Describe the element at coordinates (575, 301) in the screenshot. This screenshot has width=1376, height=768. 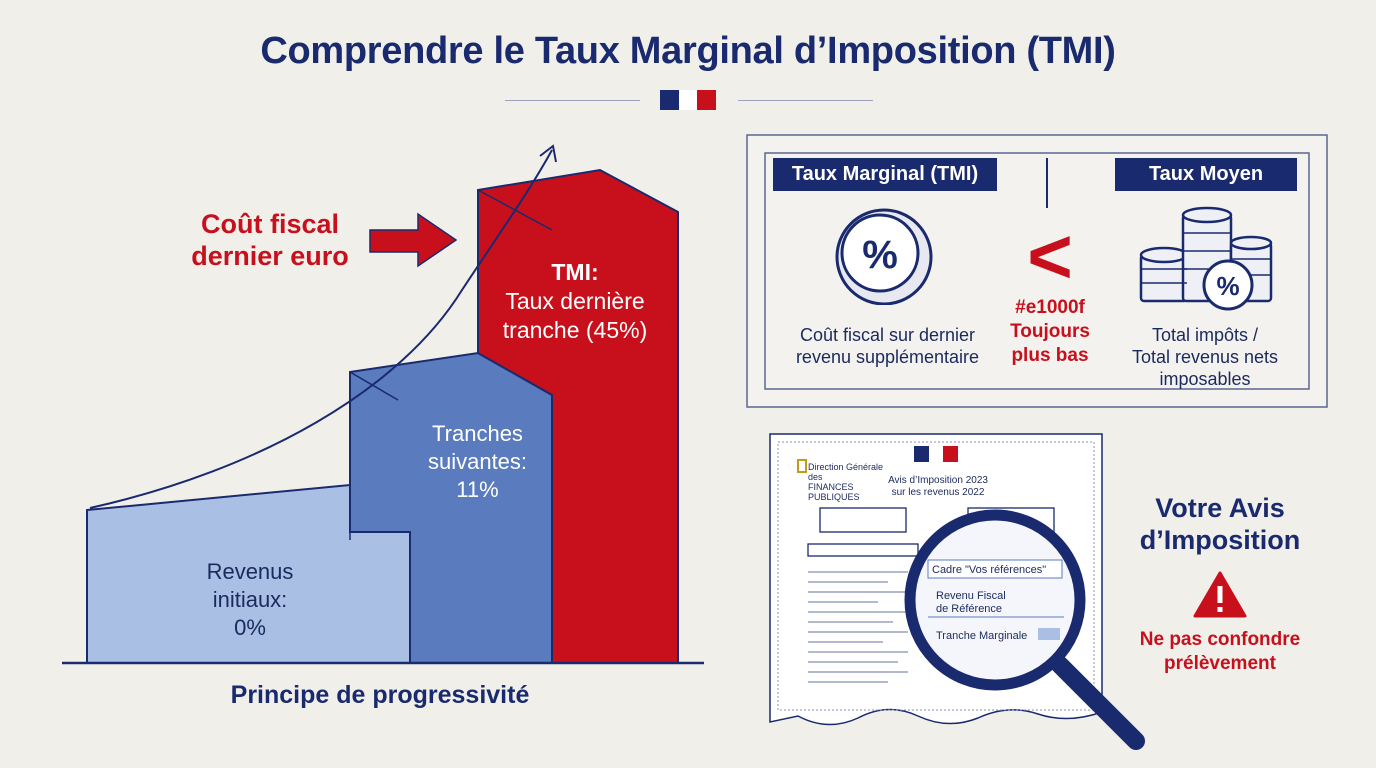
I see `tranche-marginal-label: TMI: Taux dernière tranche (45%)` at that location.